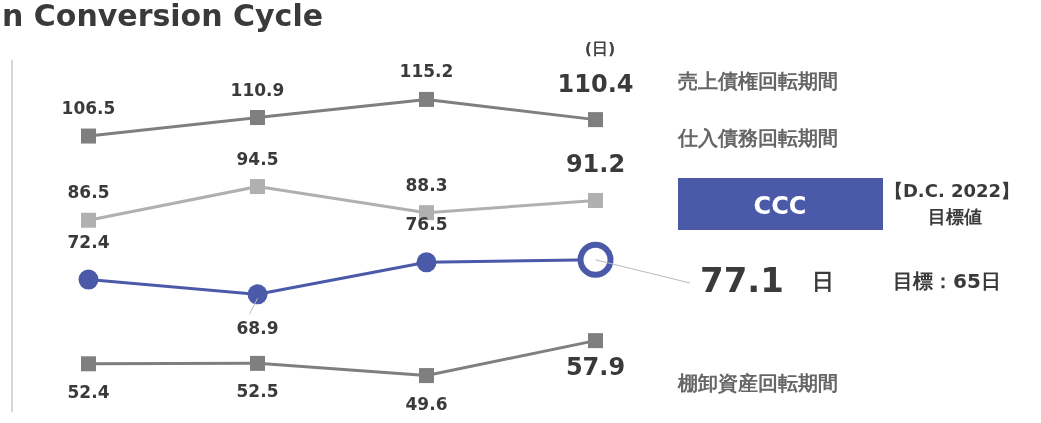  I want to click on text: (日), so click(600, 48).